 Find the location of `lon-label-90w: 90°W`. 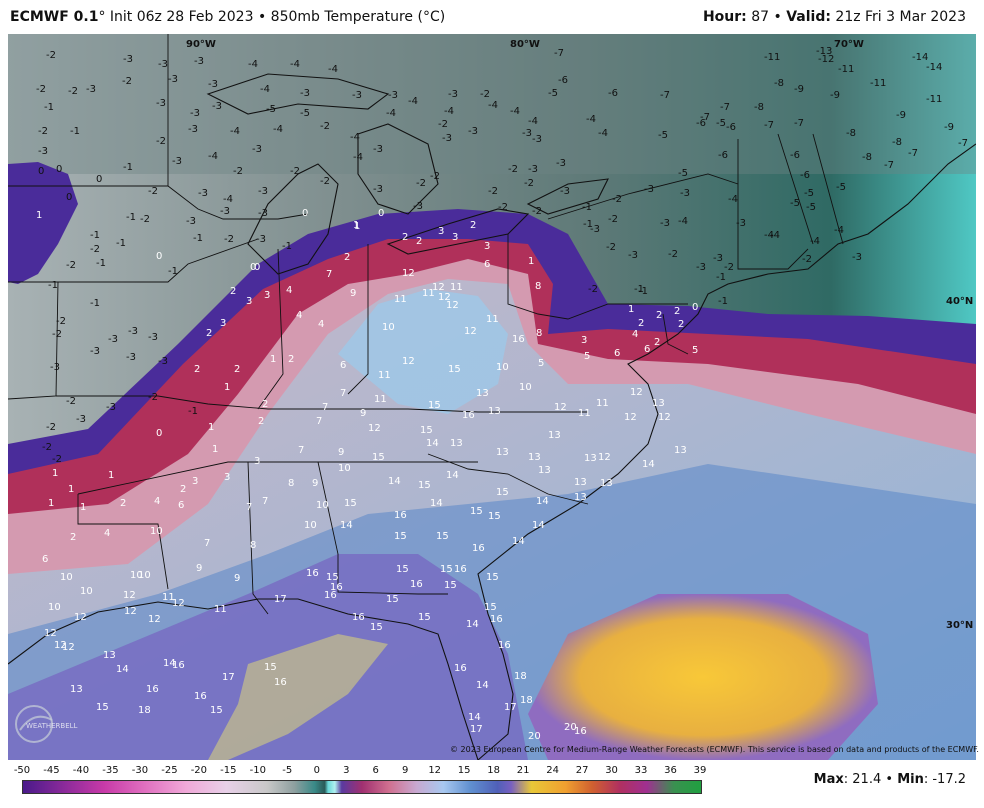

lon-label-90w: 90°W is located at coordinates (201, 44).